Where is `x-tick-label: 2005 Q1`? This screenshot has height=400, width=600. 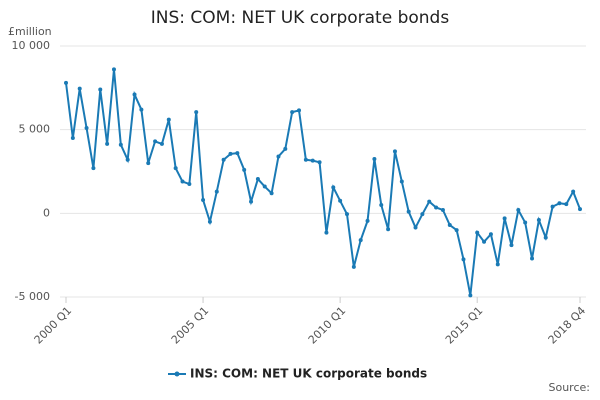 x-tick-label: 2005 Q1 is located at coordinates (190, 325).